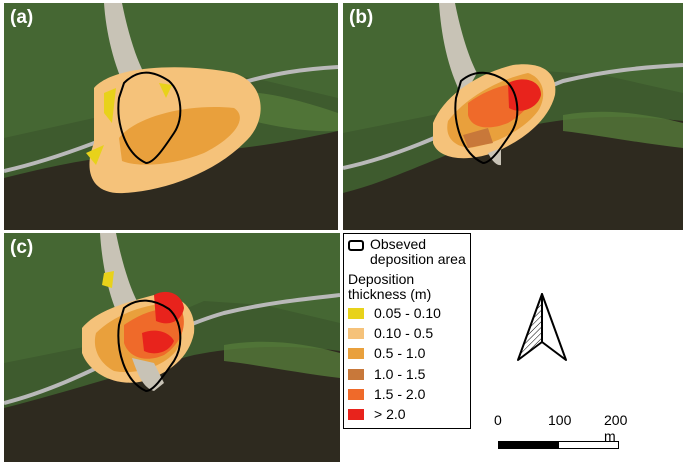 This screenshot has width=685, height=466. Describe the element at coordinates (567, 432) in the screenshot. I see `scale-bar: 0 100 200 m` at that location.